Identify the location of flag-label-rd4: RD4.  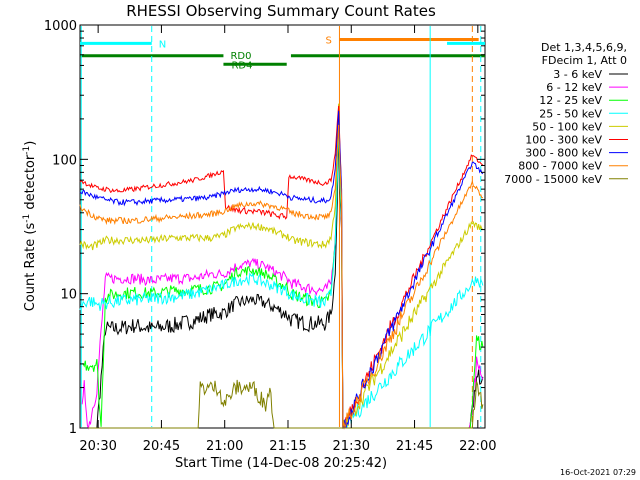
(241, 65).